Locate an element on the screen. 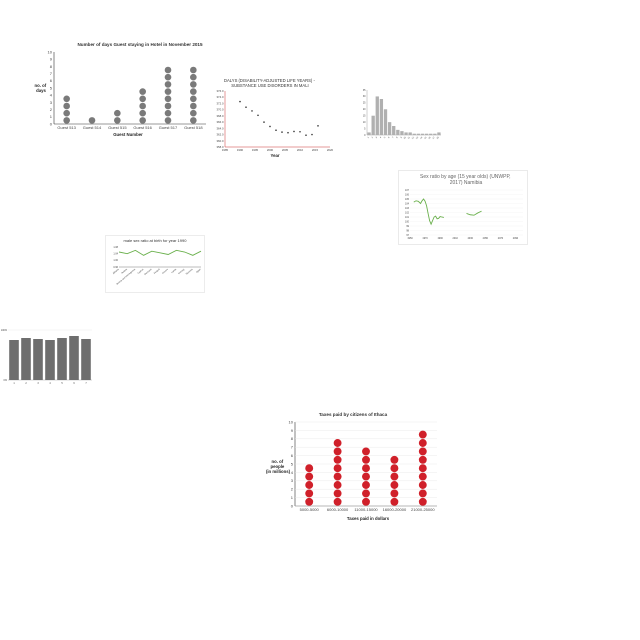  y-tick-label: 106 is located at coordinates (407, 194).